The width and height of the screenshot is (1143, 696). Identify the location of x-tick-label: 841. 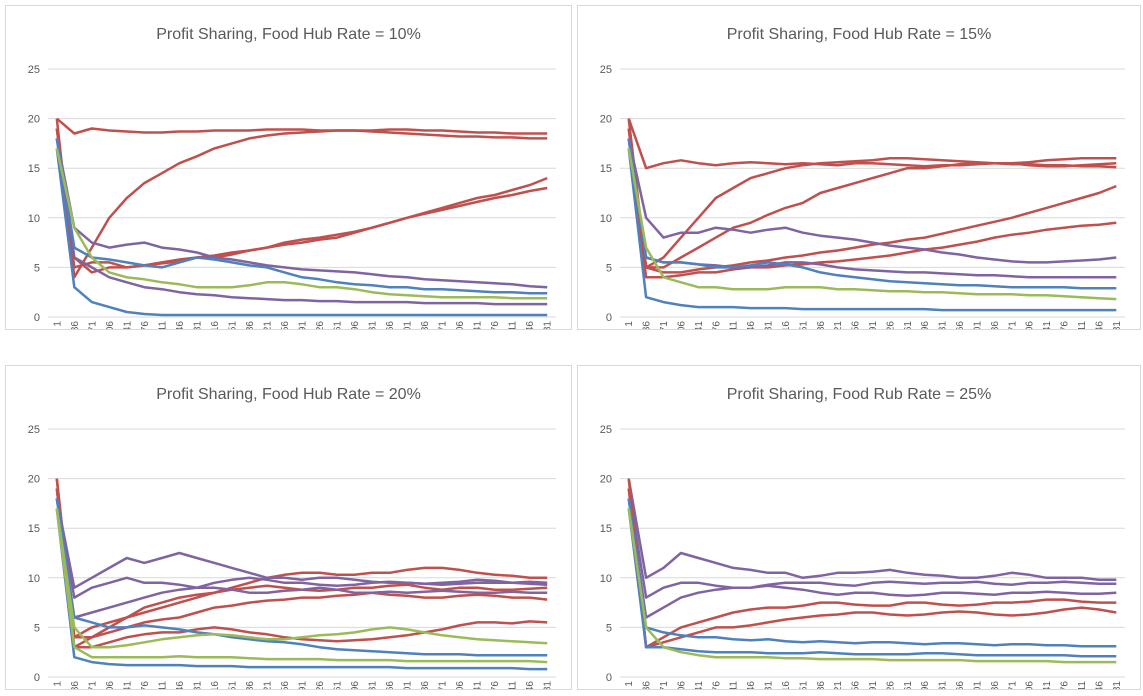
(1047, 685).